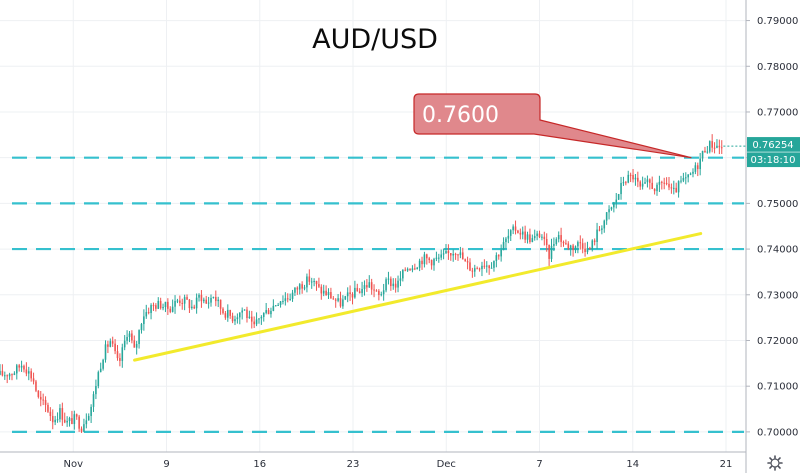 This screenshot has width=800, height=473. I want to click on y-tick-label: 0.78000, so click(777, 67).